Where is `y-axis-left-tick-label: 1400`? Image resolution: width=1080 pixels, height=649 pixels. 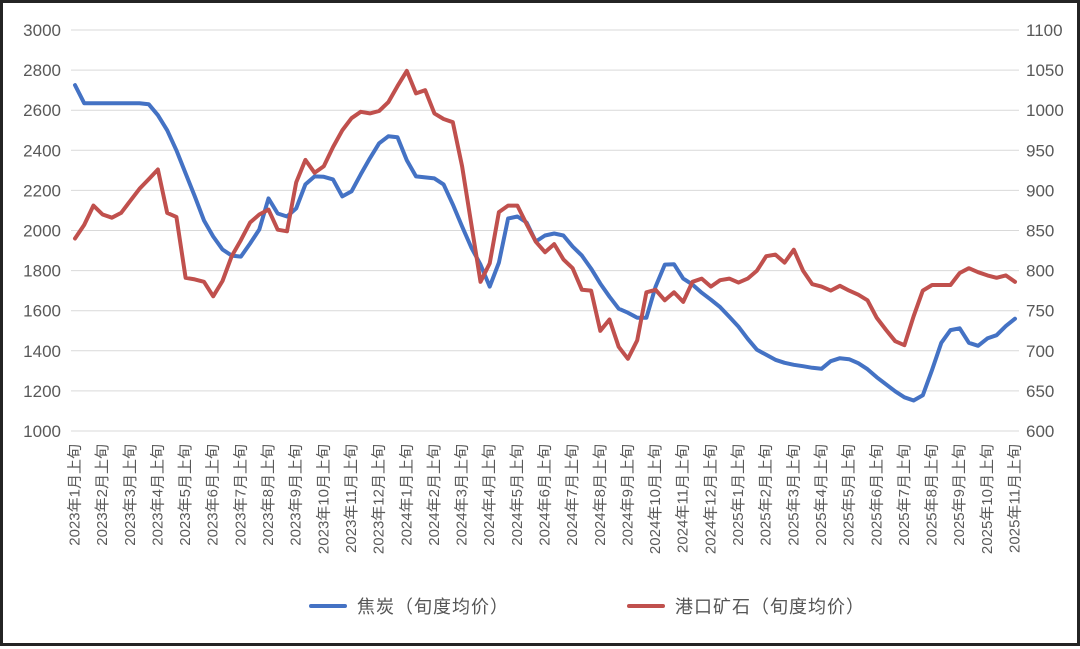 y-axis-left-tick-label: 1400 is located at coordinates (42, 351).